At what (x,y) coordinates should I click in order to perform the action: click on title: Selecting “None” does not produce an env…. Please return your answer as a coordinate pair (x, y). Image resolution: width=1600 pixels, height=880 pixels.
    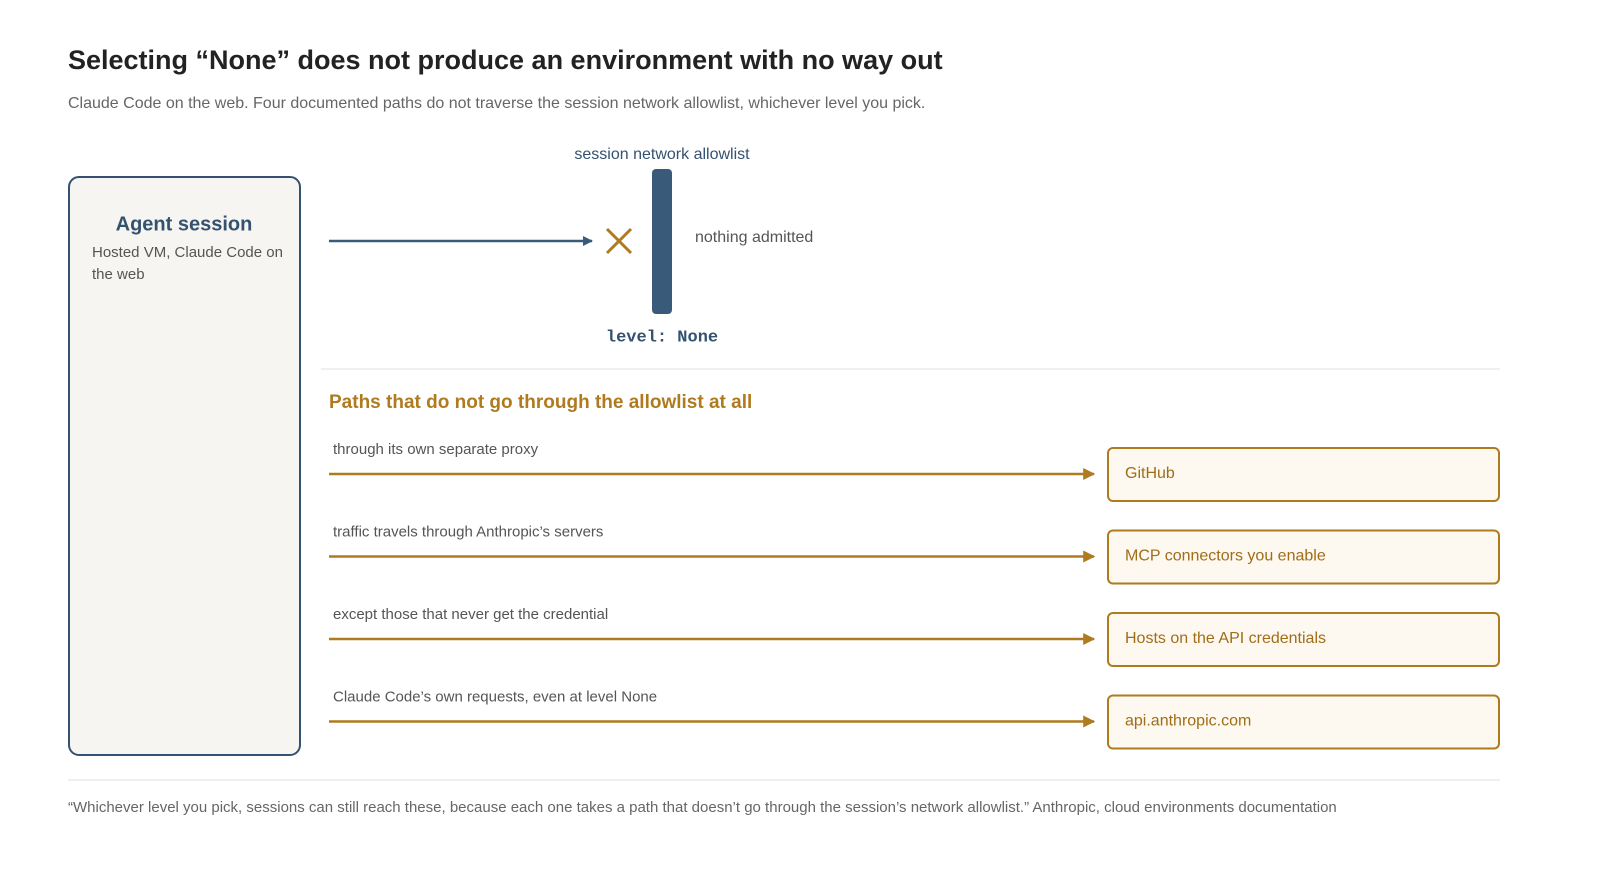
    Looking at the image, I should click on (505, 60).